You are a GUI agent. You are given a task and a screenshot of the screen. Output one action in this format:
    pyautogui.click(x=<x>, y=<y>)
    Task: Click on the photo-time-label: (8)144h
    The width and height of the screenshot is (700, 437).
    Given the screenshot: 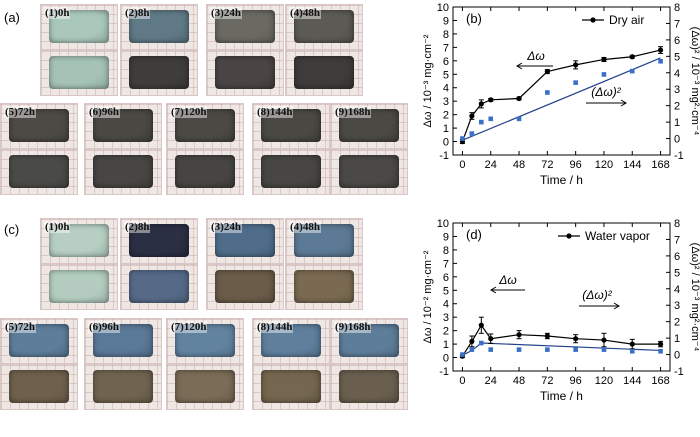 What is the action you would take?
    pyautogui.click(x=275, y=327)
    